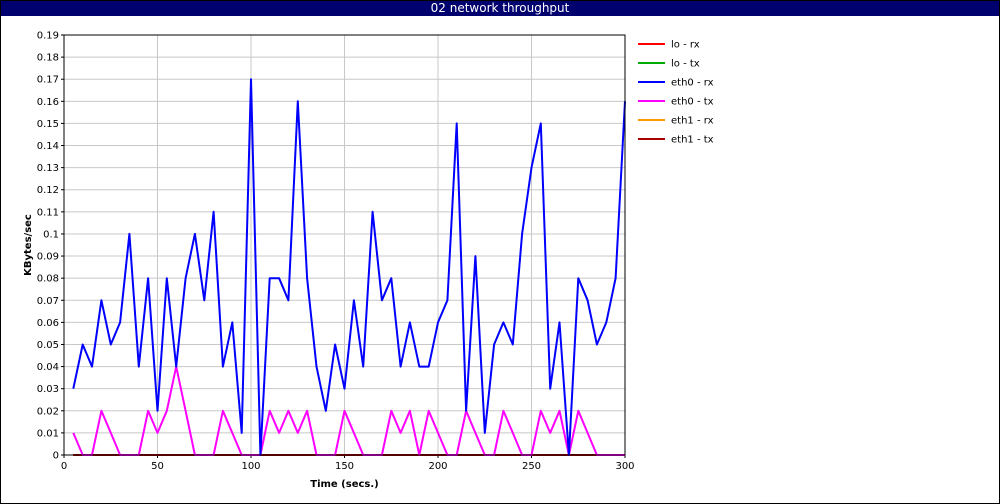  What do you see at coordinates (56, 456) in the screenshot?
I see `y-tick-label: 0` at bounding box center [56, 456].